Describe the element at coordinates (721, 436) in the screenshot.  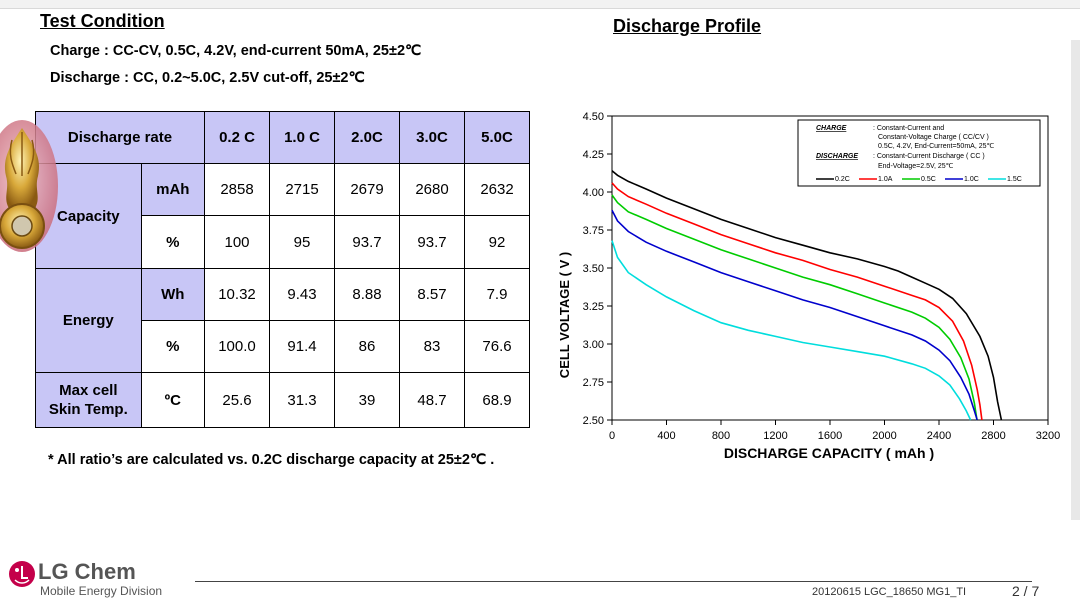
I see `x-tick-label: 800` at that location.